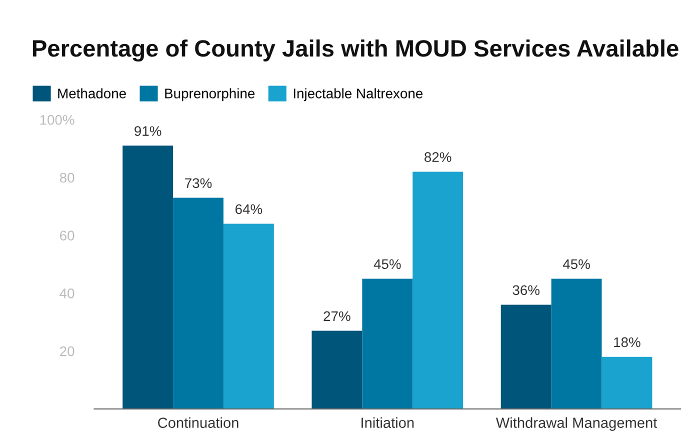 The width and height of the screenshot is (698, 435). Describe the element at coordinates (337, 316) in the screenshot. I see `data-label: 27%` at that location.